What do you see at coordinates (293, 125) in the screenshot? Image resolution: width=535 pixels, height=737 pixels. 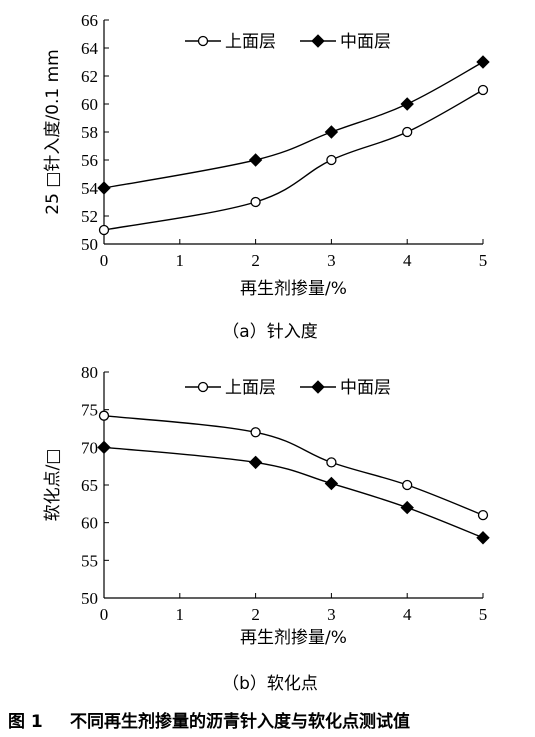 I see `series-line-middle-layer` at bounding box center [293, 125].